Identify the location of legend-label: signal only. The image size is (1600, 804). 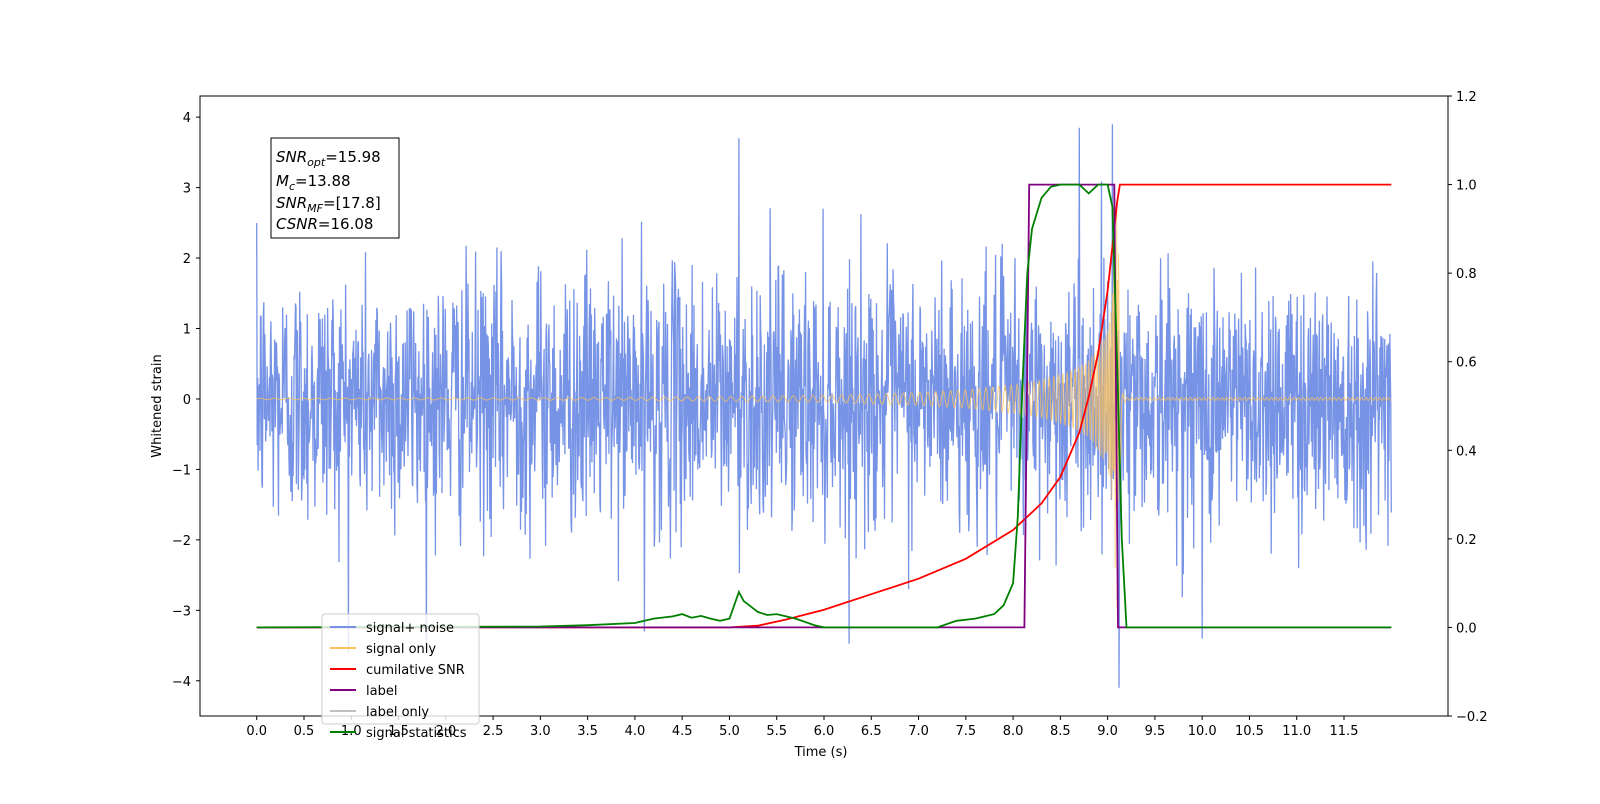
(401, 649).